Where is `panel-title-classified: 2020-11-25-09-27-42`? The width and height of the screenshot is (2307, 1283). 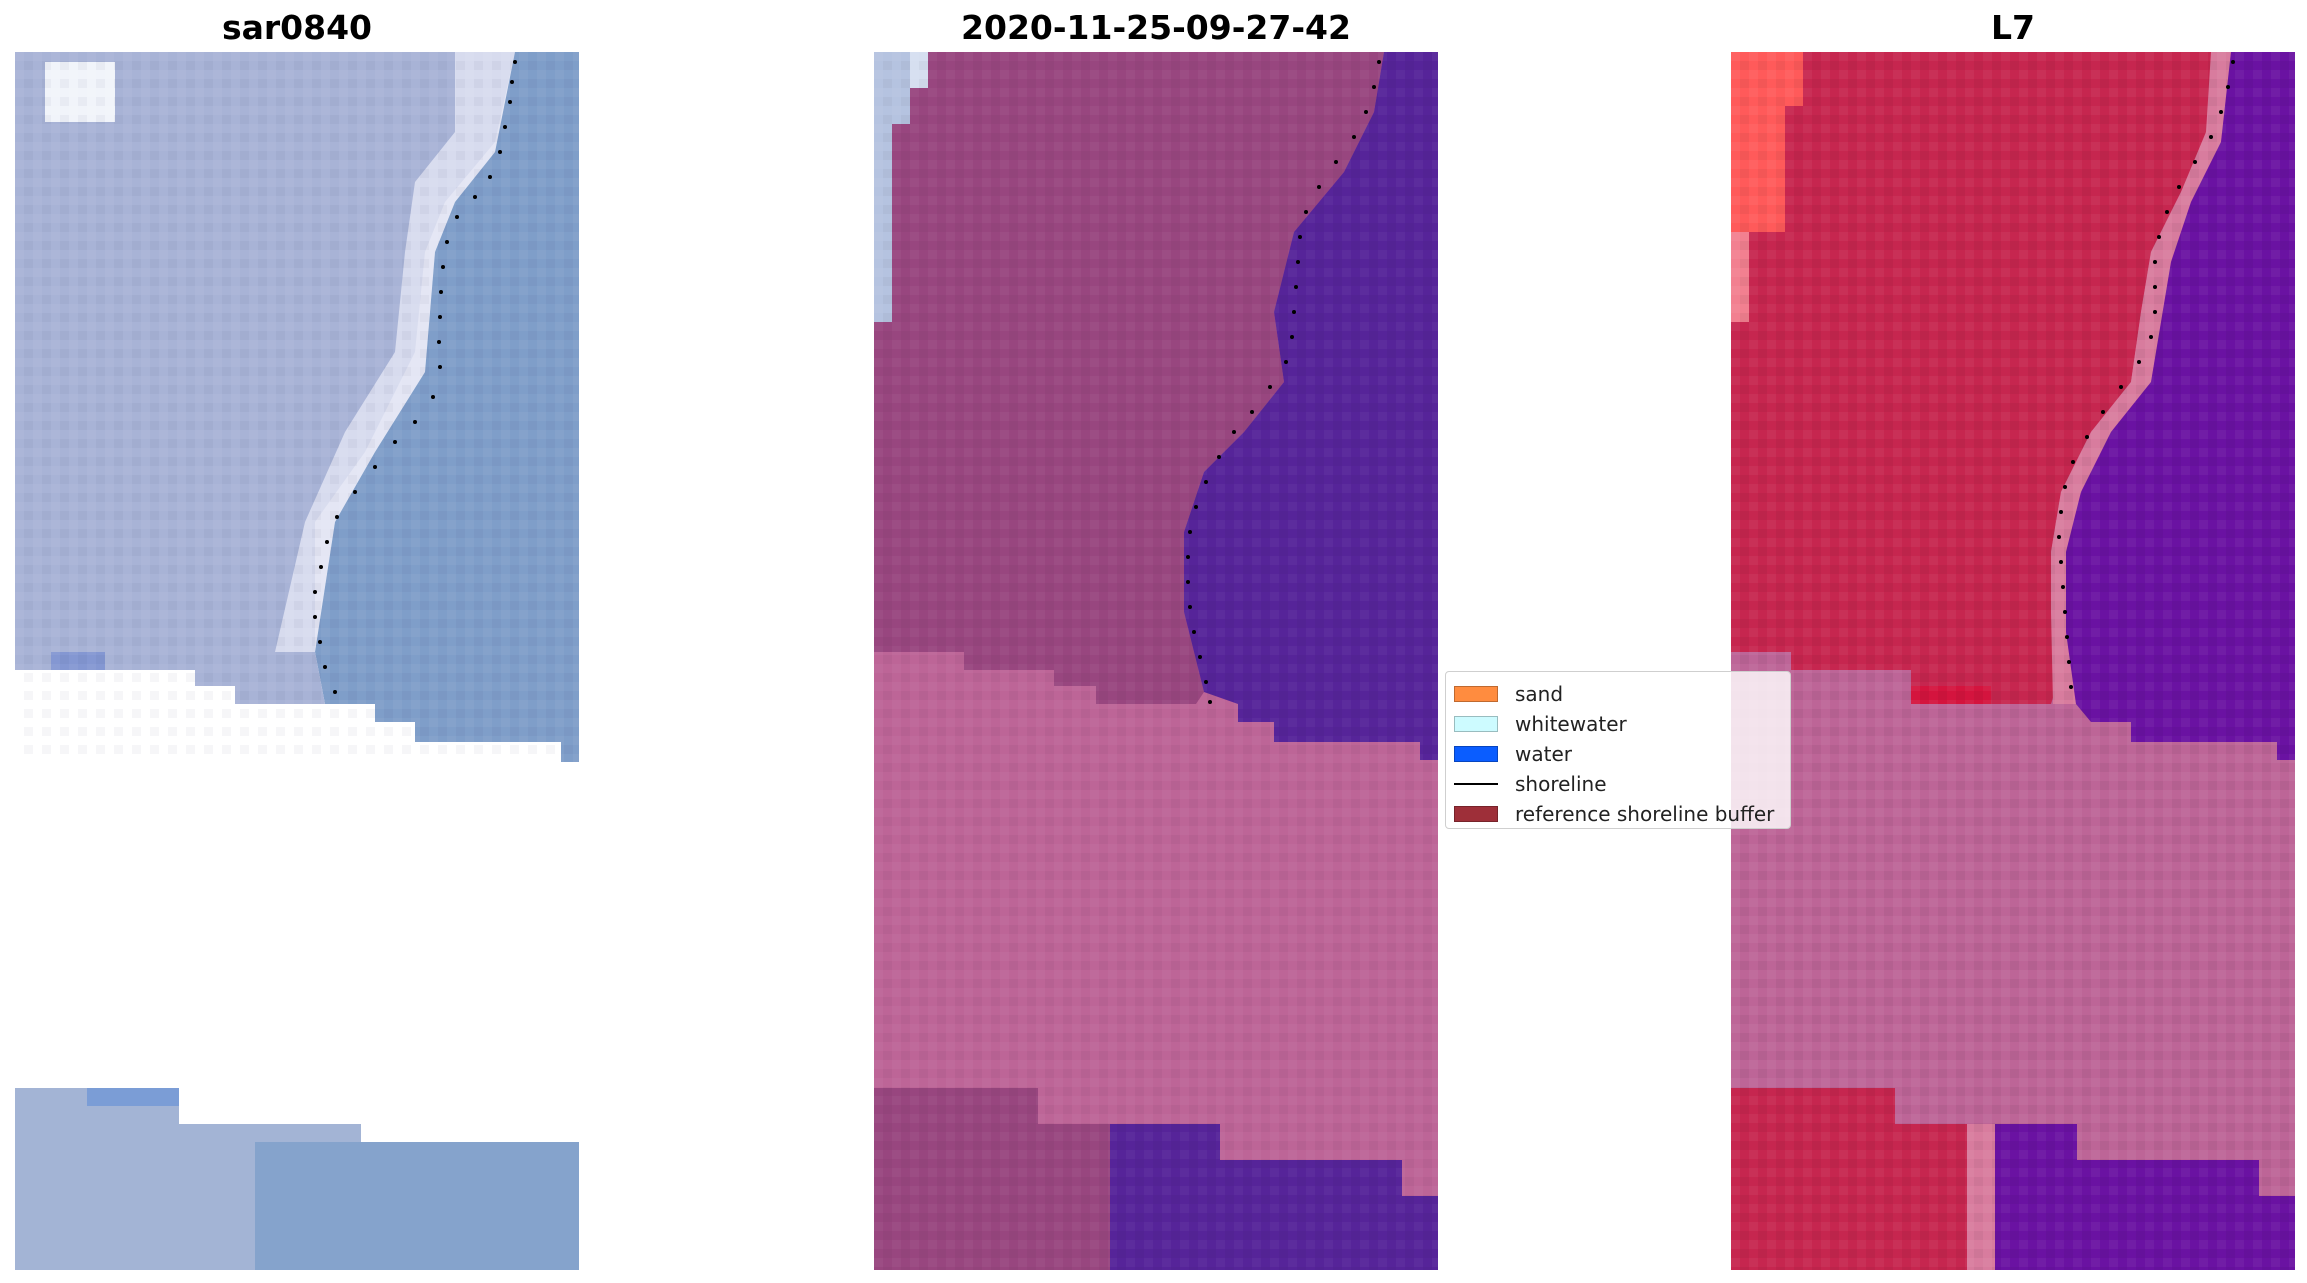
panel-title-classified: 2020-11-25-09-27-42 is located at coordinates (1156, 27).